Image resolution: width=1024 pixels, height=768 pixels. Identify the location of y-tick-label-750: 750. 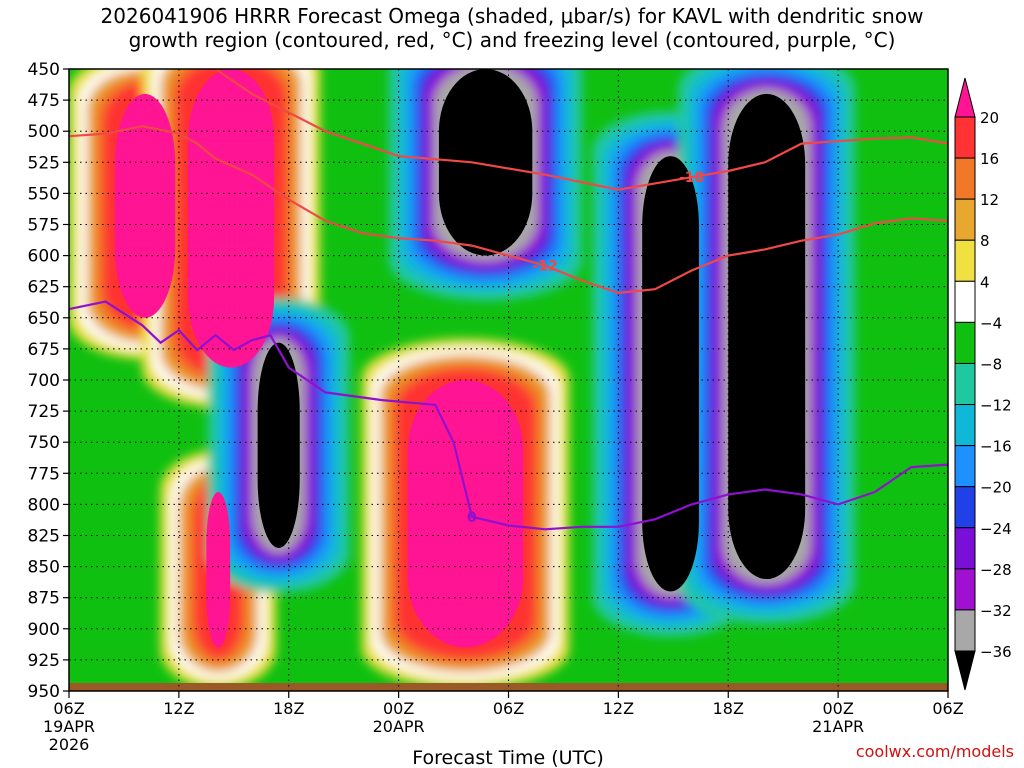
(44, 443).